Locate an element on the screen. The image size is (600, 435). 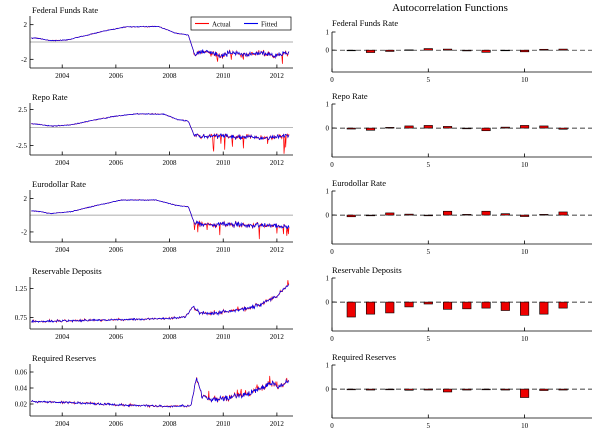
y-tick-label: -2.5 is located at coordinates (22, 146).